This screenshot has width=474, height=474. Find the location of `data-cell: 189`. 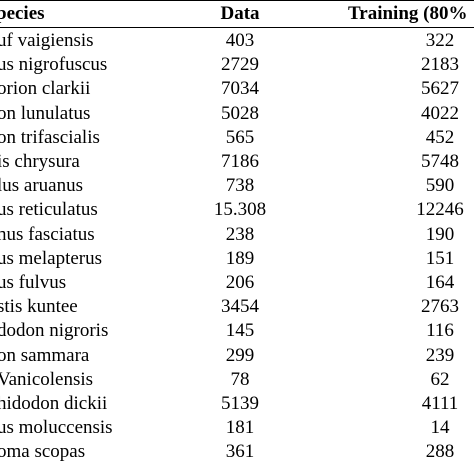

data-cell: 189 is located at coordinates (240, 258).